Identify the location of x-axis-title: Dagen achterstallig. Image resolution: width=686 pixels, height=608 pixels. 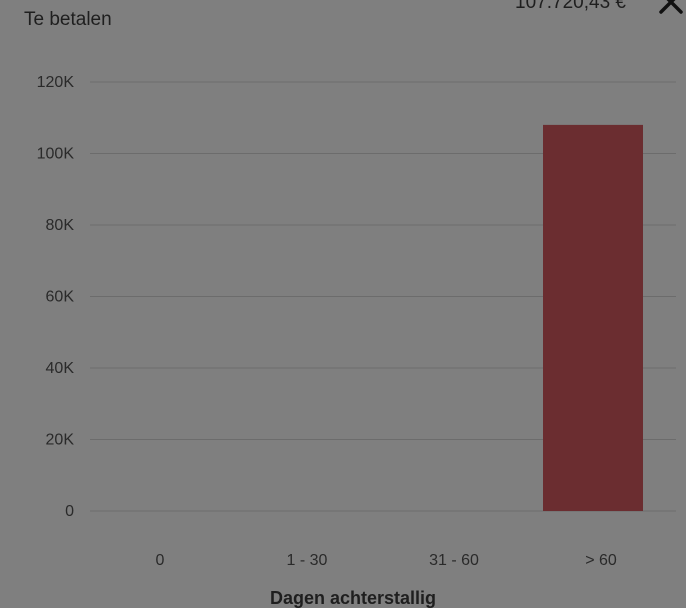
(353, 598).